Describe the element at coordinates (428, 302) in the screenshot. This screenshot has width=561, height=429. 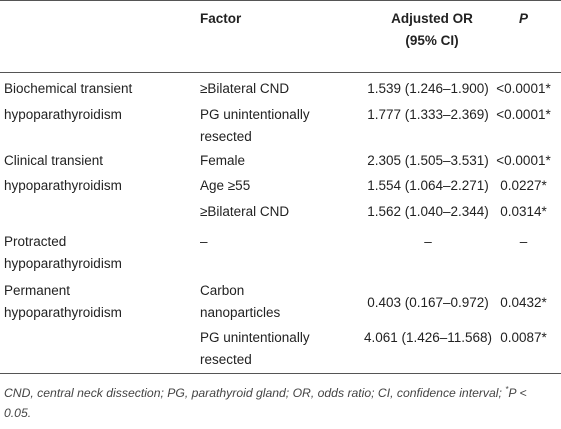
I see `row-or: 0.403 (0.167–0.972)` at that location.